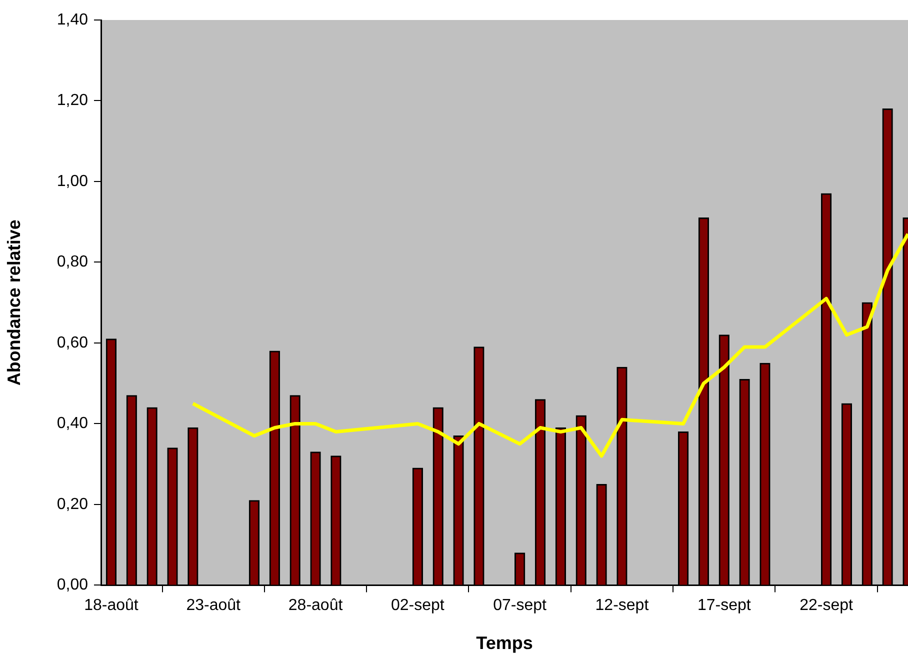 This screenshot has width=908, height=663. I want to click on x-tick-label: 23-août, so click(214, 605).